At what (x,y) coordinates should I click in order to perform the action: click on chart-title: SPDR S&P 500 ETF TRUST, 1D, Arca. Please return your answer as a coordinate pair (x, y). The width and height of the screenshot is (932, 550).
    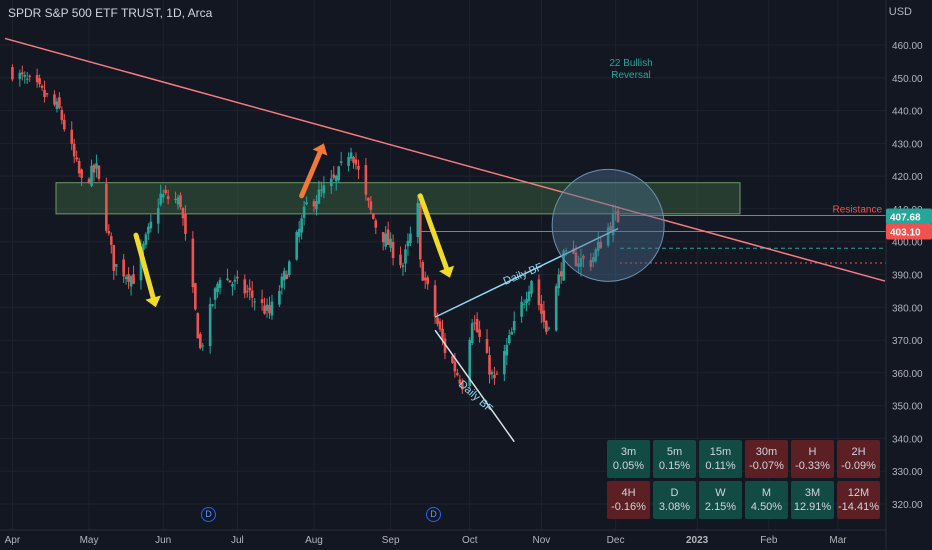
    Looking at the image, I should click on (110, 13).